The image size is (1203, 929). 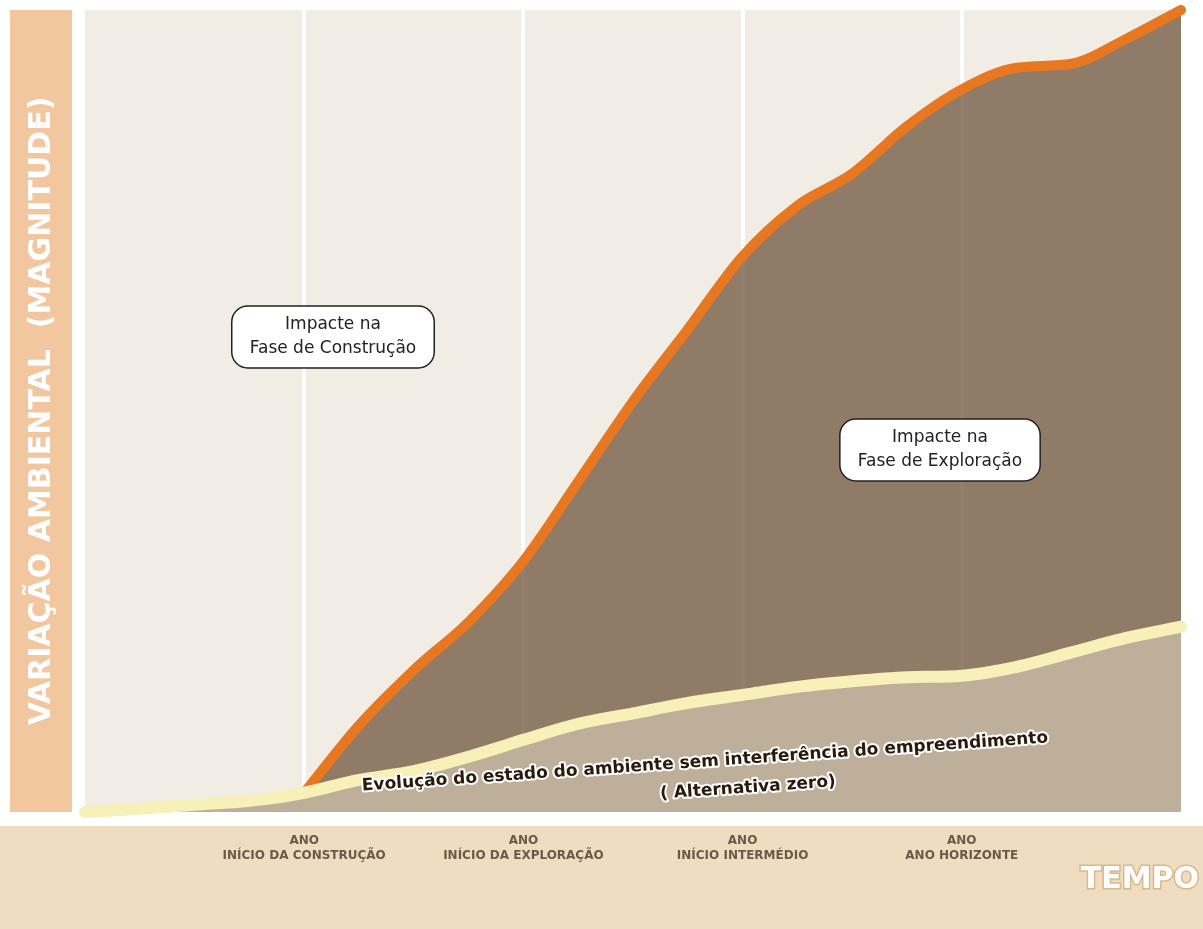 I want to click on annotation: Impacte na Fase de Exploração, so click(x=940, y=448).